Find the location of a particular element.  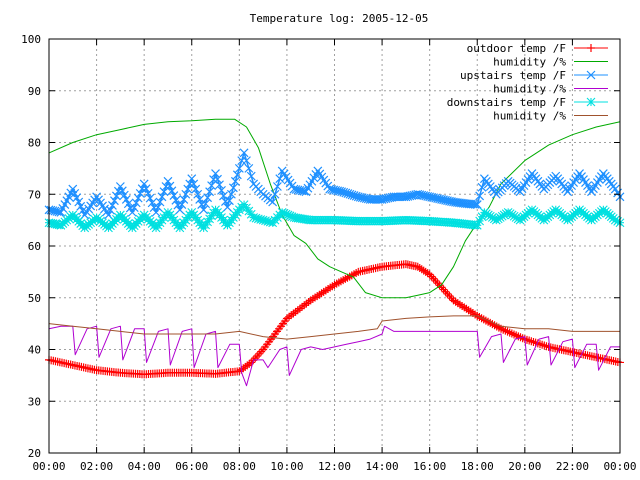

x-tick-label: 14:00 is located at coordinates (382, 466).